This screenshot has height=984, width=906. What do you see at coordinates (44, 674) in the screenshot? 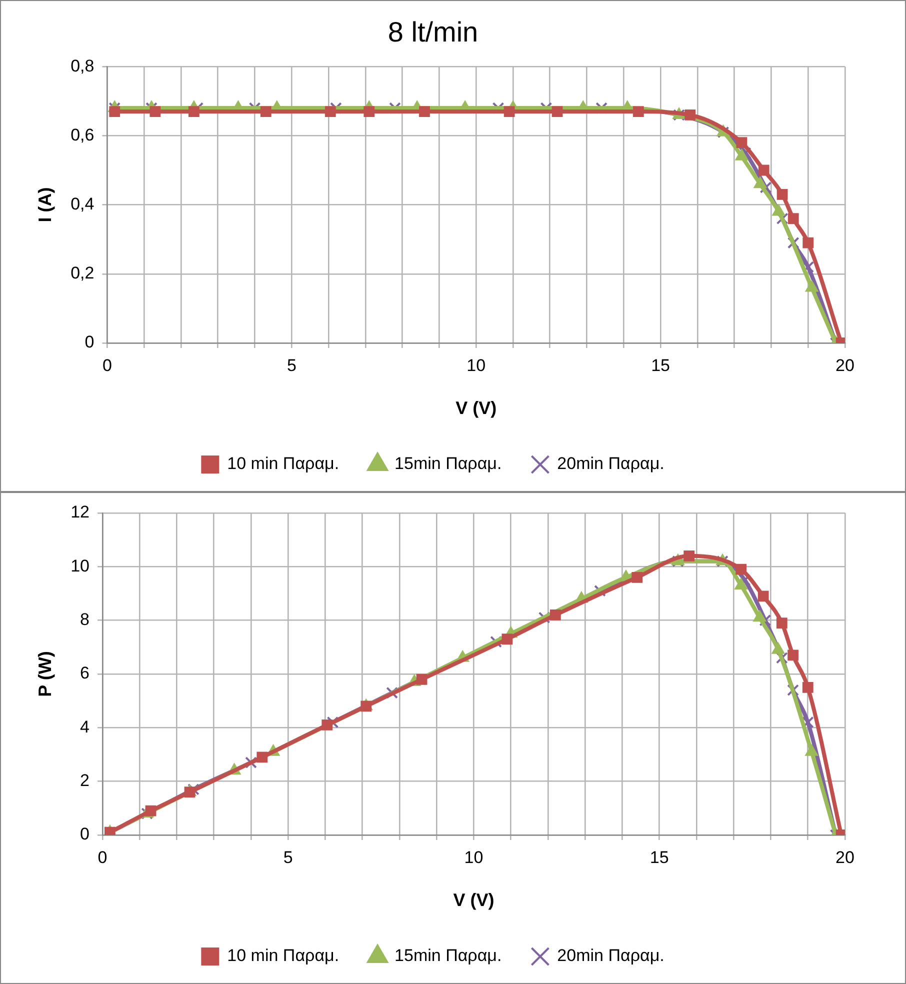
I see `y-axis-title: P (W)` at bounding box center [44, 674].